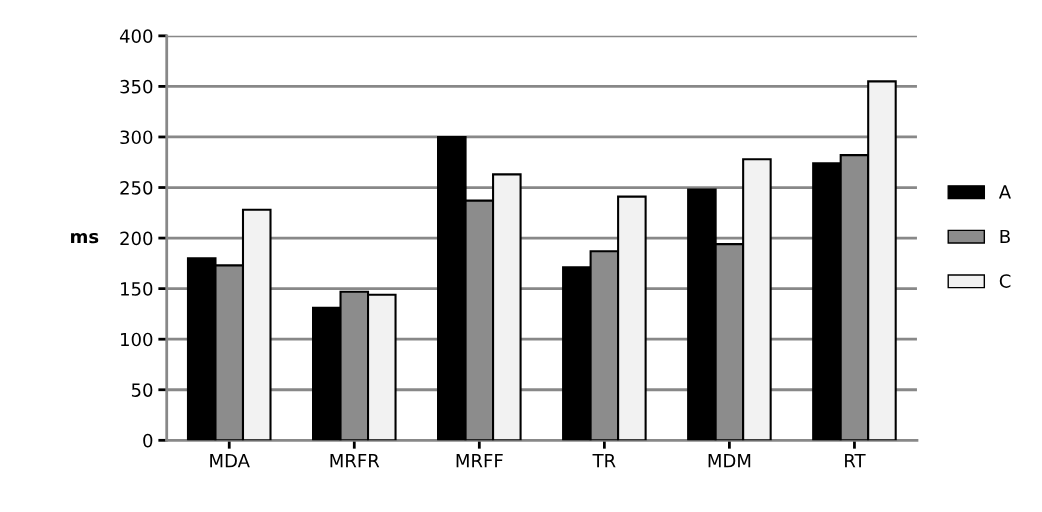 This screenshot has width=1042, height=512. Describe the element at coordinates (148, 440) in the screenshot. I see `y-tick-label: 0` at that location.